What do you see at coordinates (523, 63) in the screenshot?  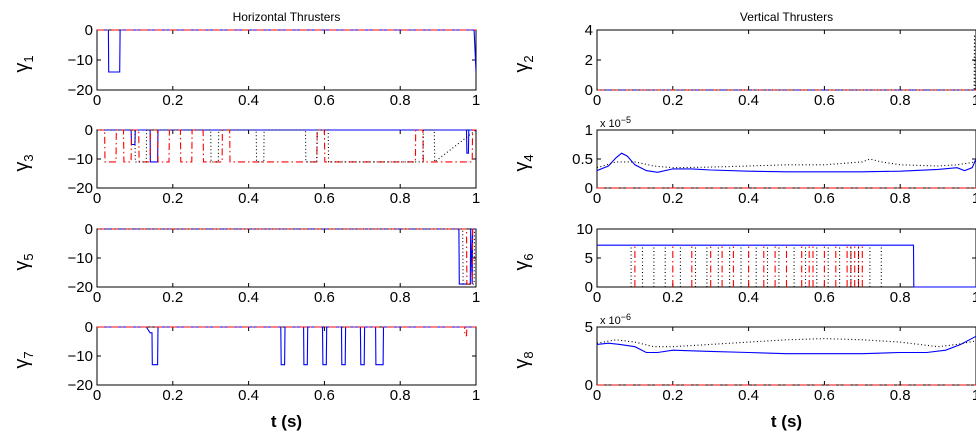 I see `y-axis-label: γ2` at bounding box center [523, 63].